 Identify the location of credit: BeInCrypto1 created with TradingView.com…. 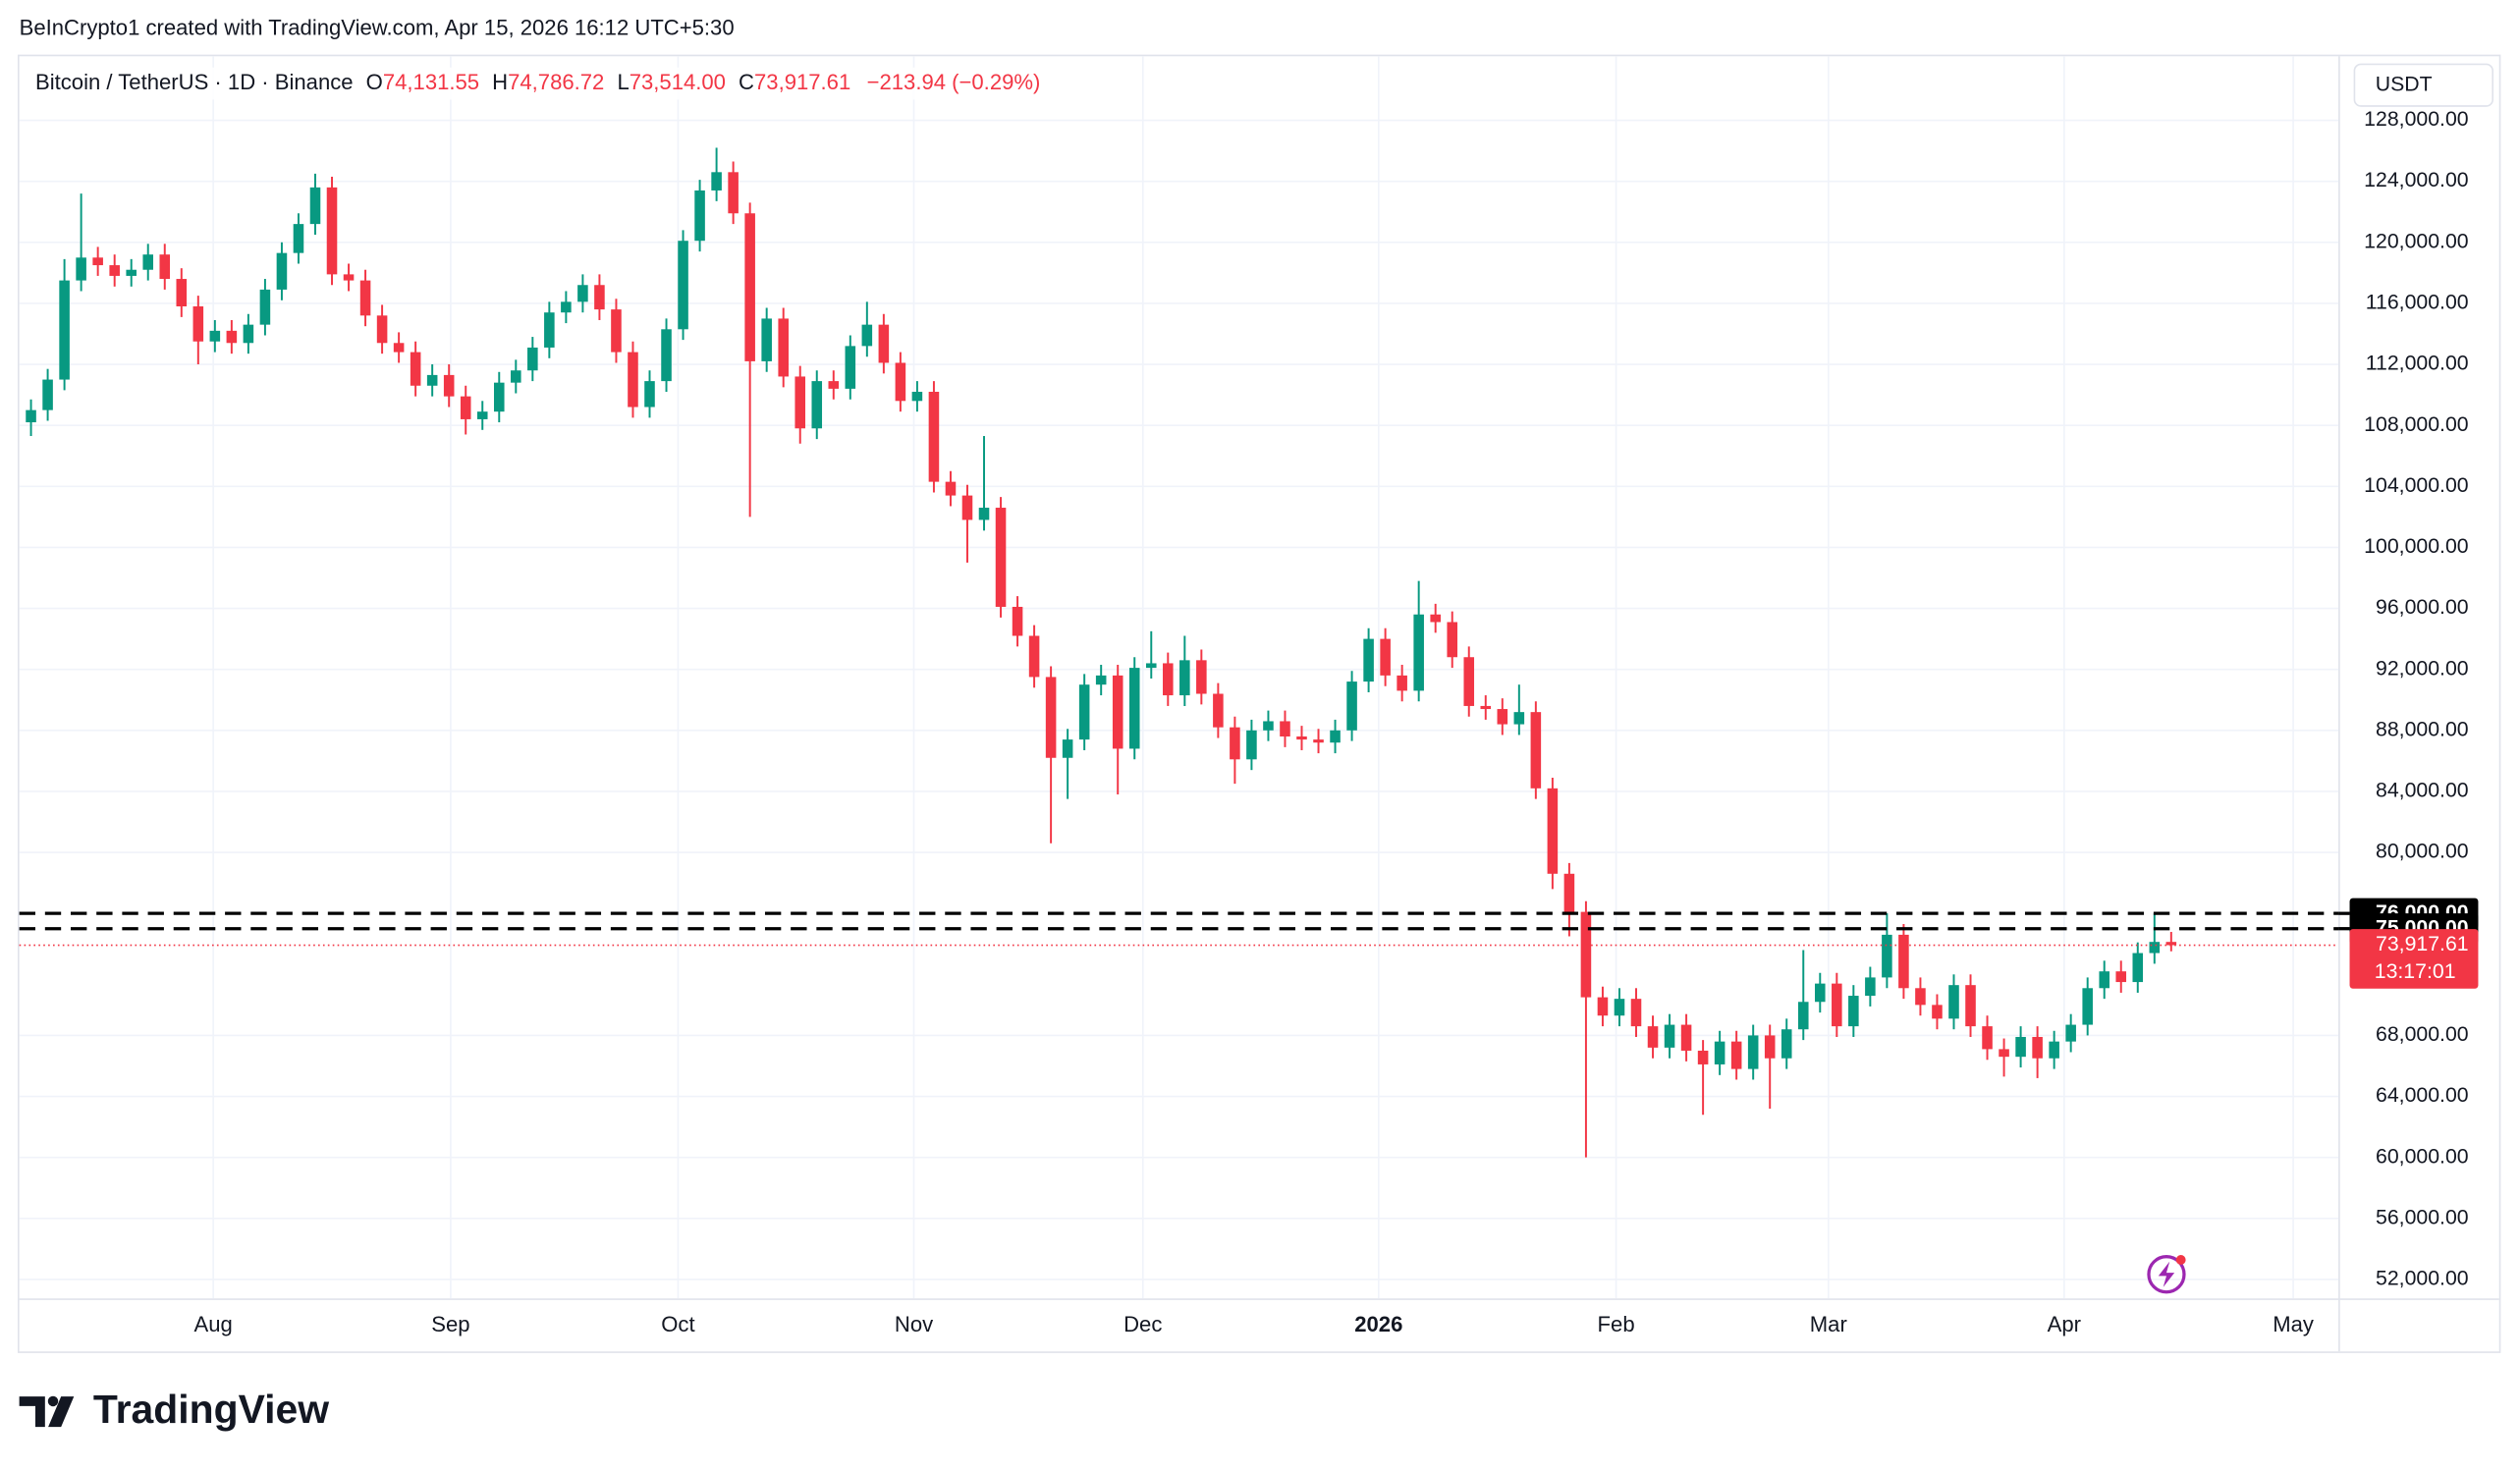
(377, 27).